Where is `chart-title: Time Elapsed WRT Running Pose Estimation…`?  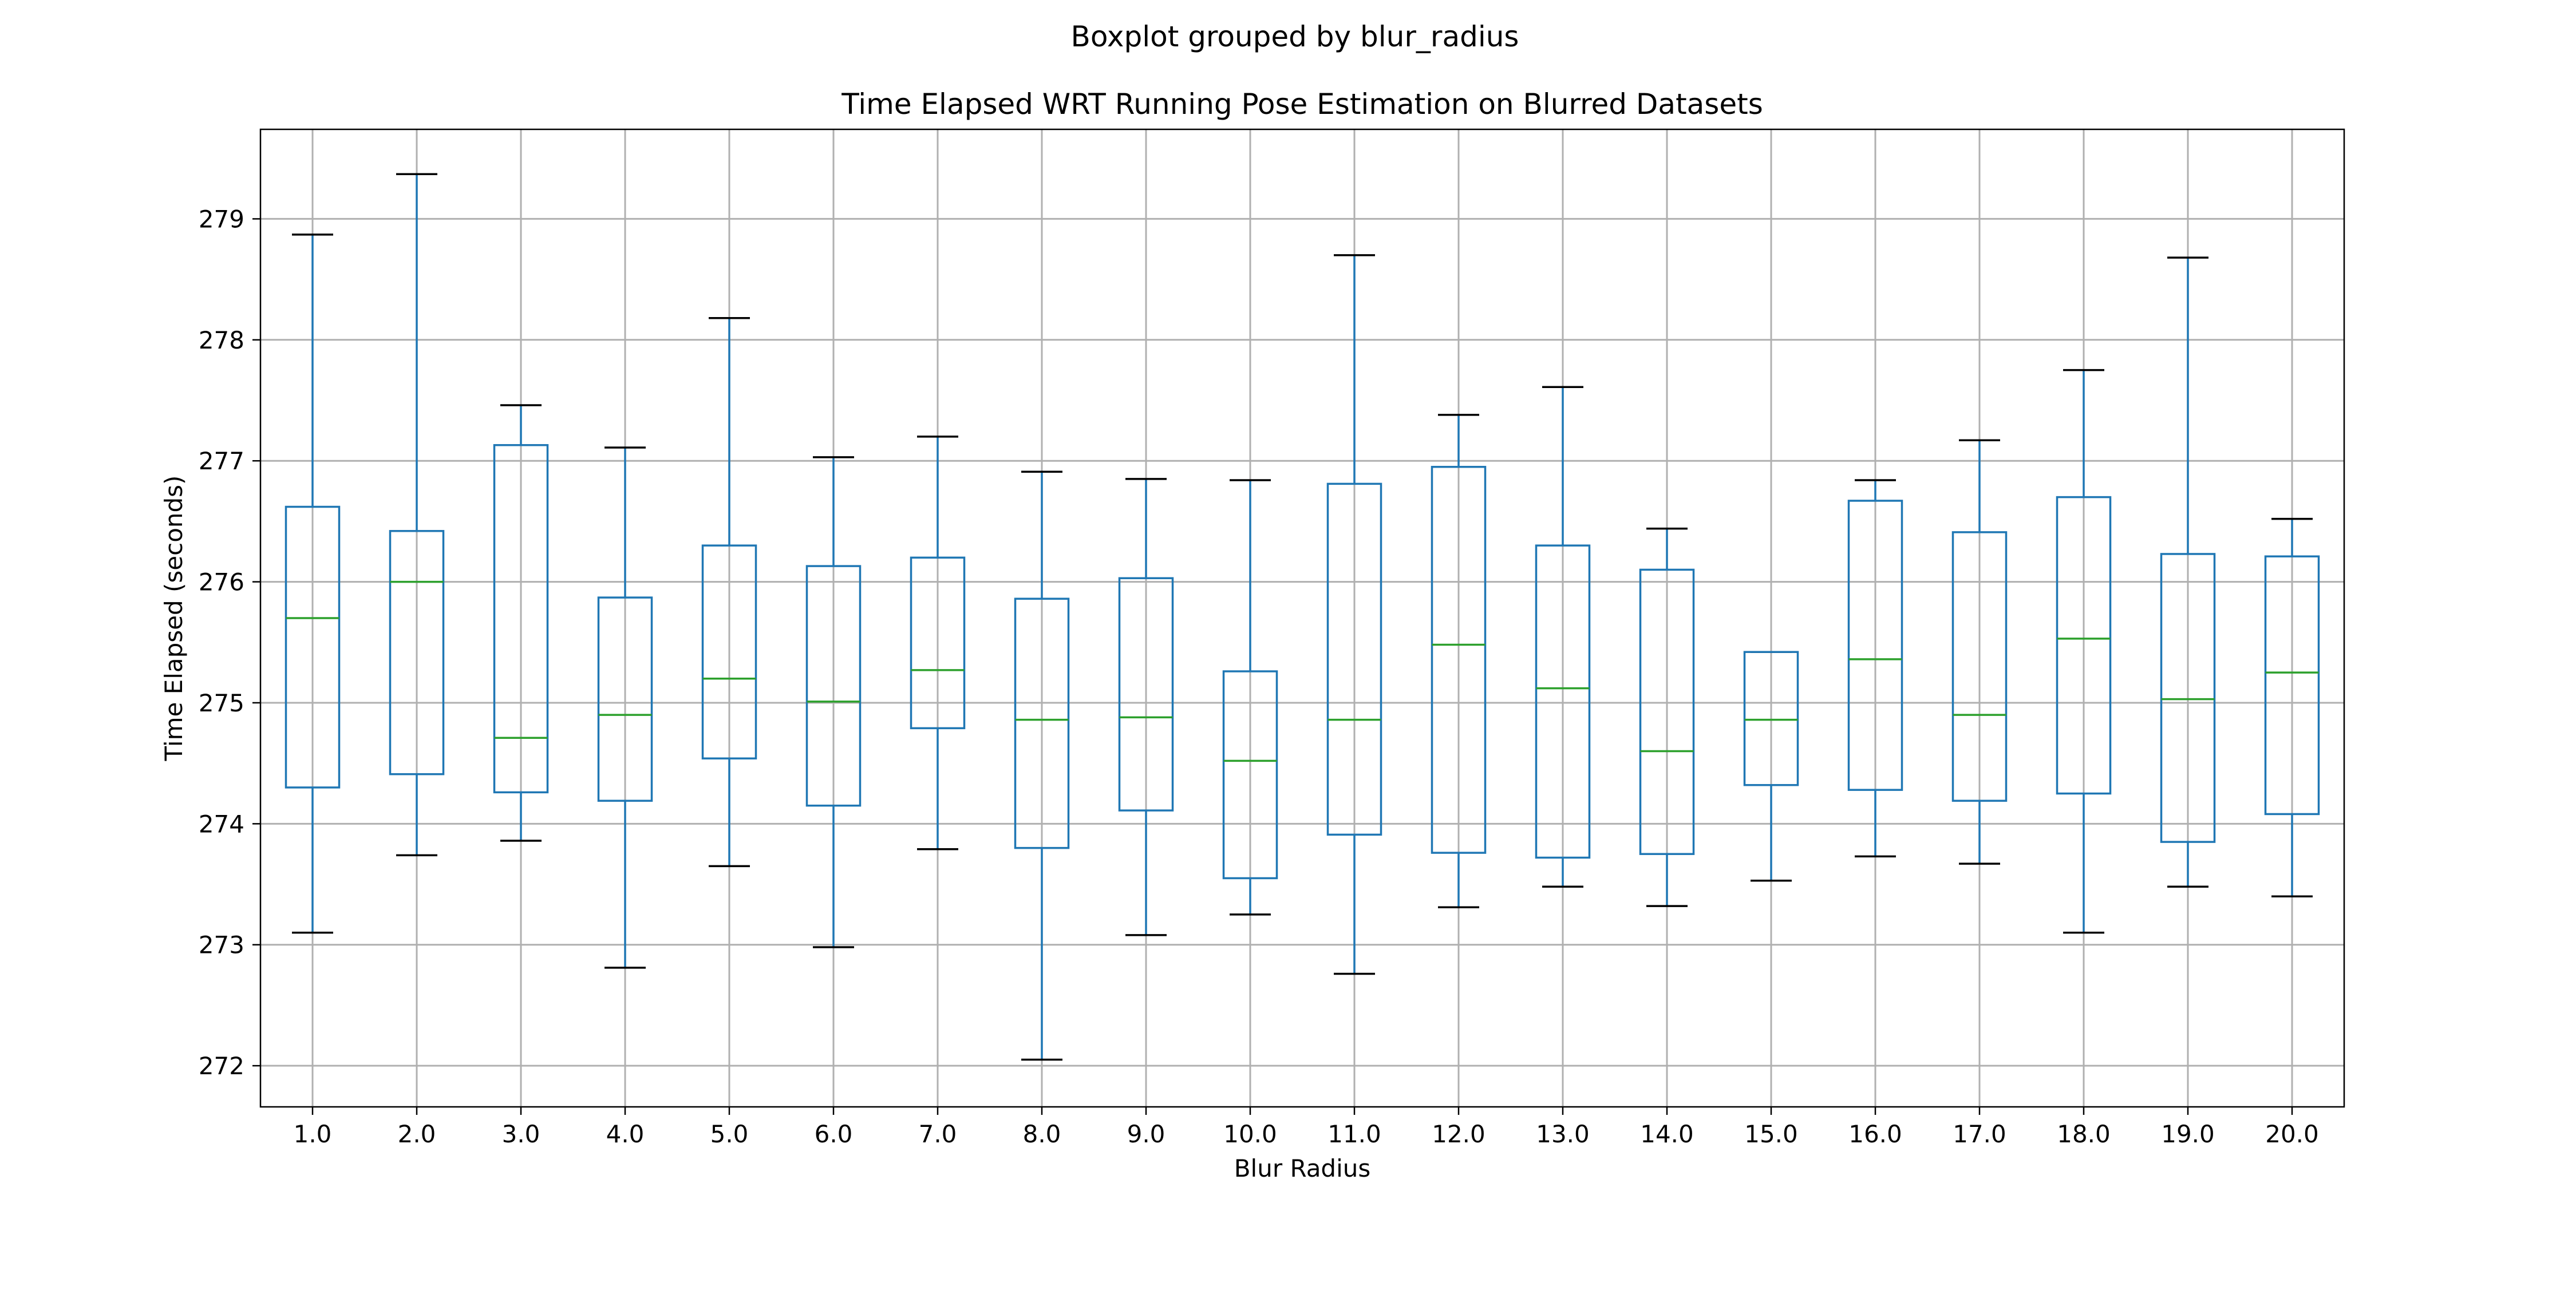 chart-title: Time Elapsed WRT Running Pose Estimation… is located at coordinates (1302, 104).